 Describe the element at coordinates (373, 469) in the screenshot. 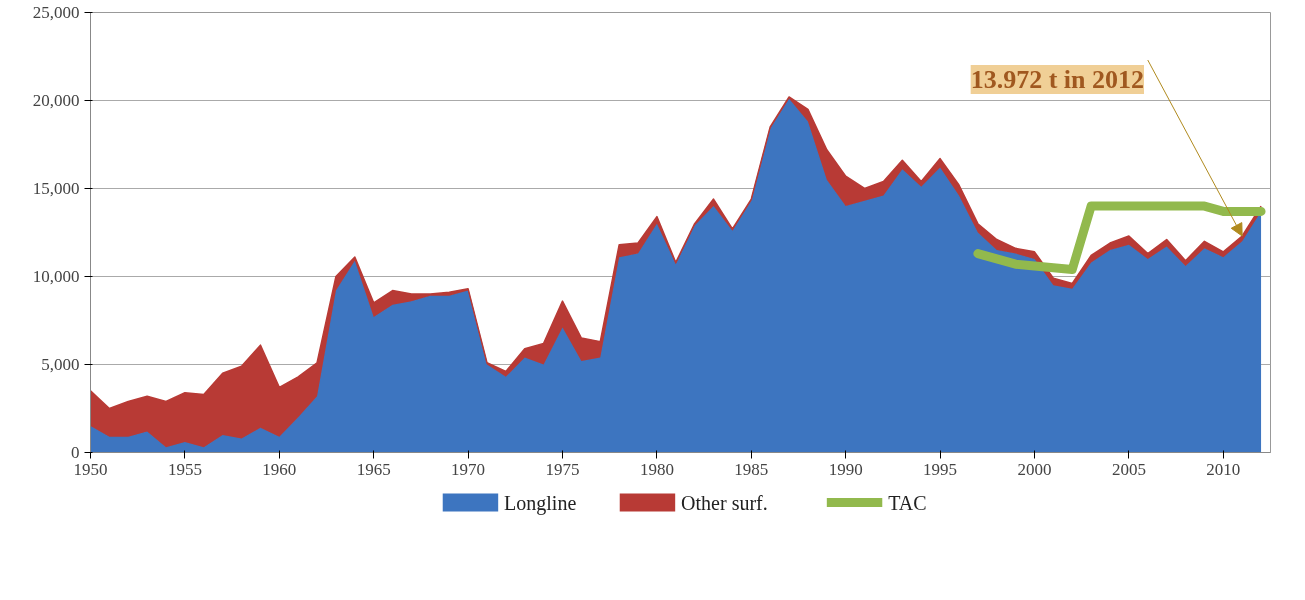

I see `x-tick-label: 1965` at that location.